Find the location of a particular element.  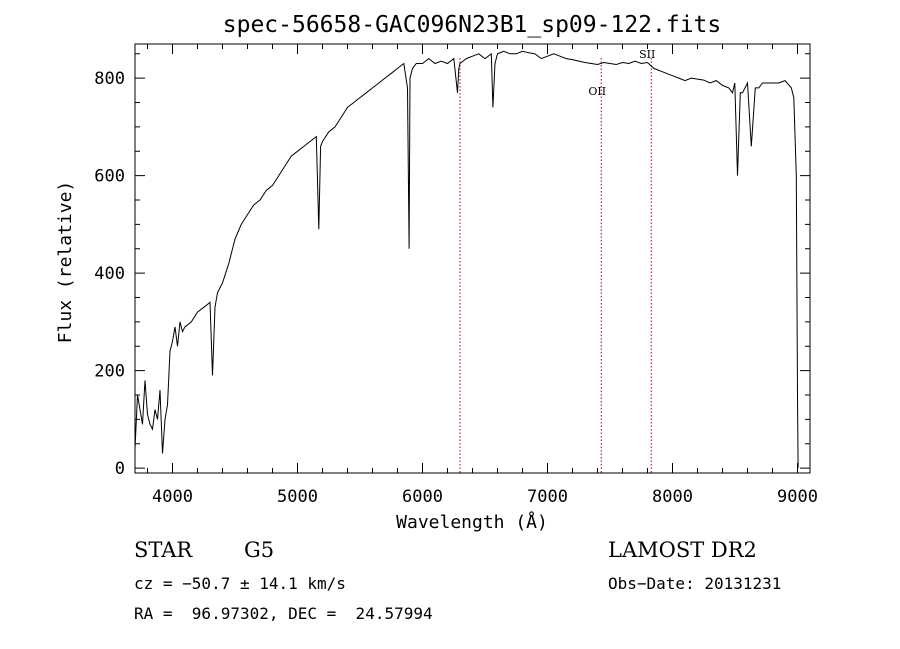

y-axis-label: Flux (relative) is located at coordinates (65, 262).